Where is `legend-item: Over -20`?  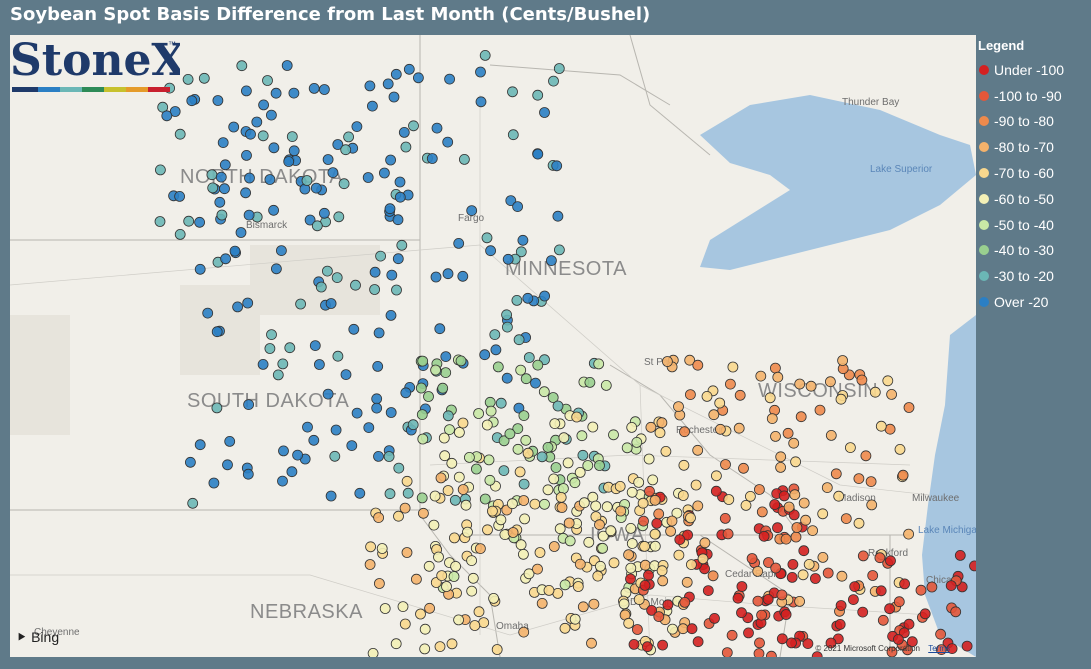
legend-item: Over -20 is located at coordinates (1033, 302).